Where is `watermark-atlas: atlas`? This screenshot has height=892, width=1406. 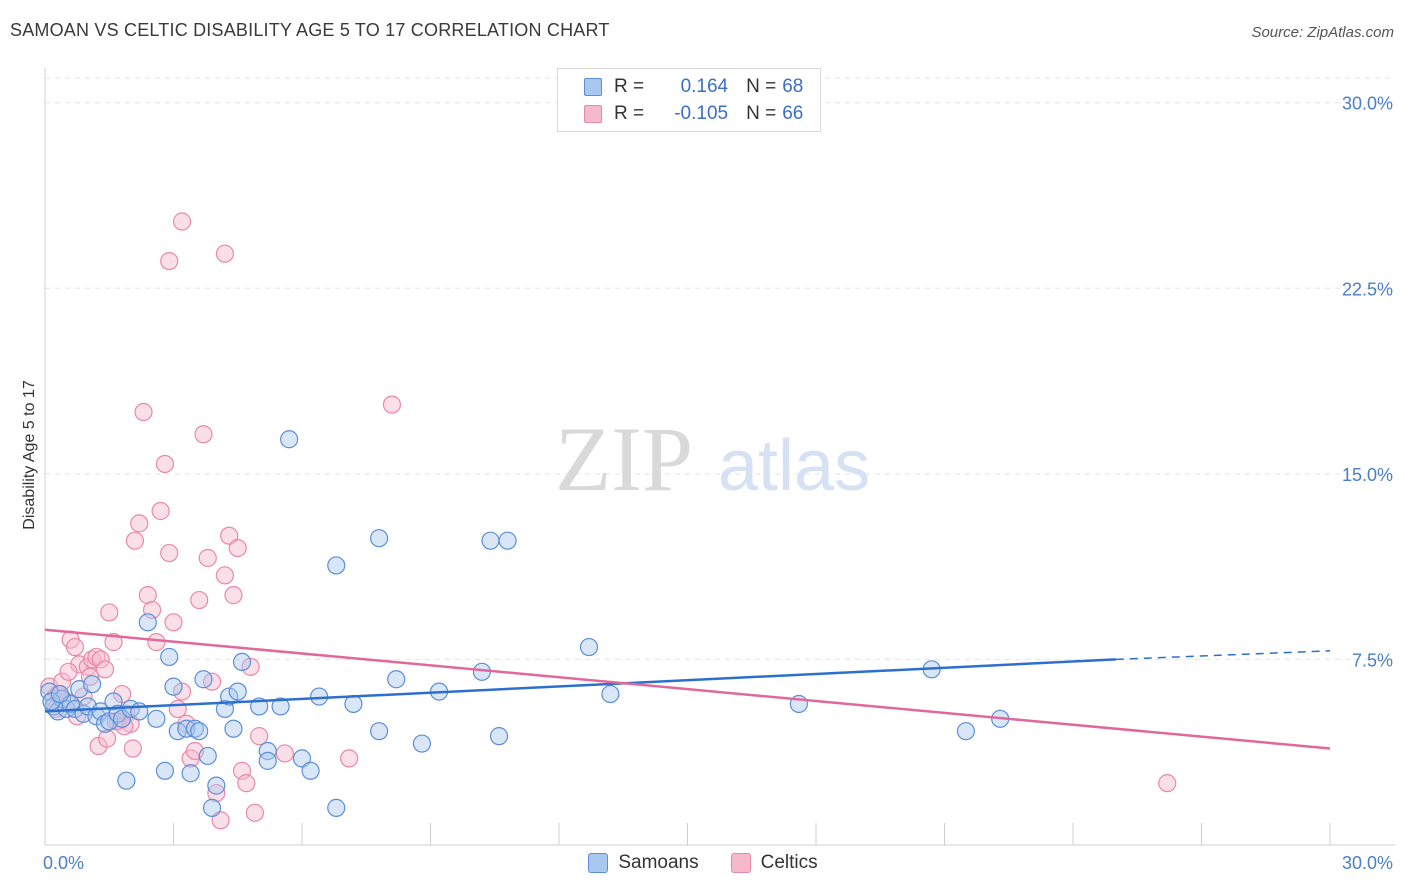 watermark-atlas: atlas is located at coordinates (794, 466).